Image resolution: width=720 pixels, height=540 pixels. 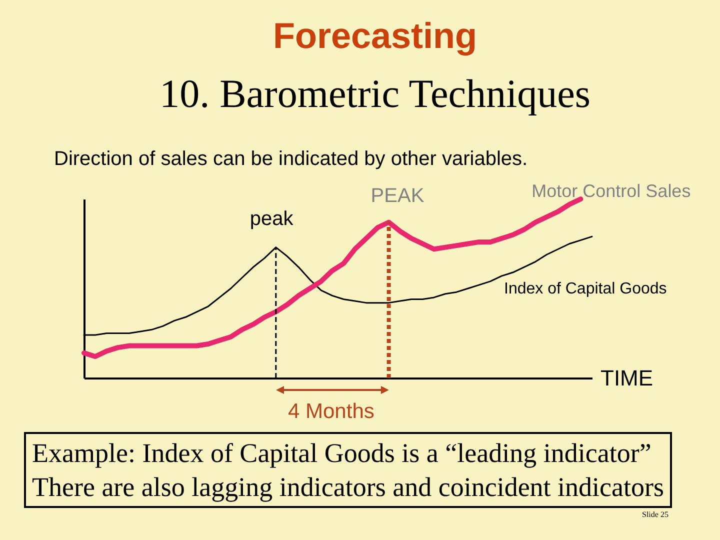 What do you see at coordinates (585, 289) in the screenshot?
I see `series-label: Index of Capital Goods` at bounding box center [585, 289].